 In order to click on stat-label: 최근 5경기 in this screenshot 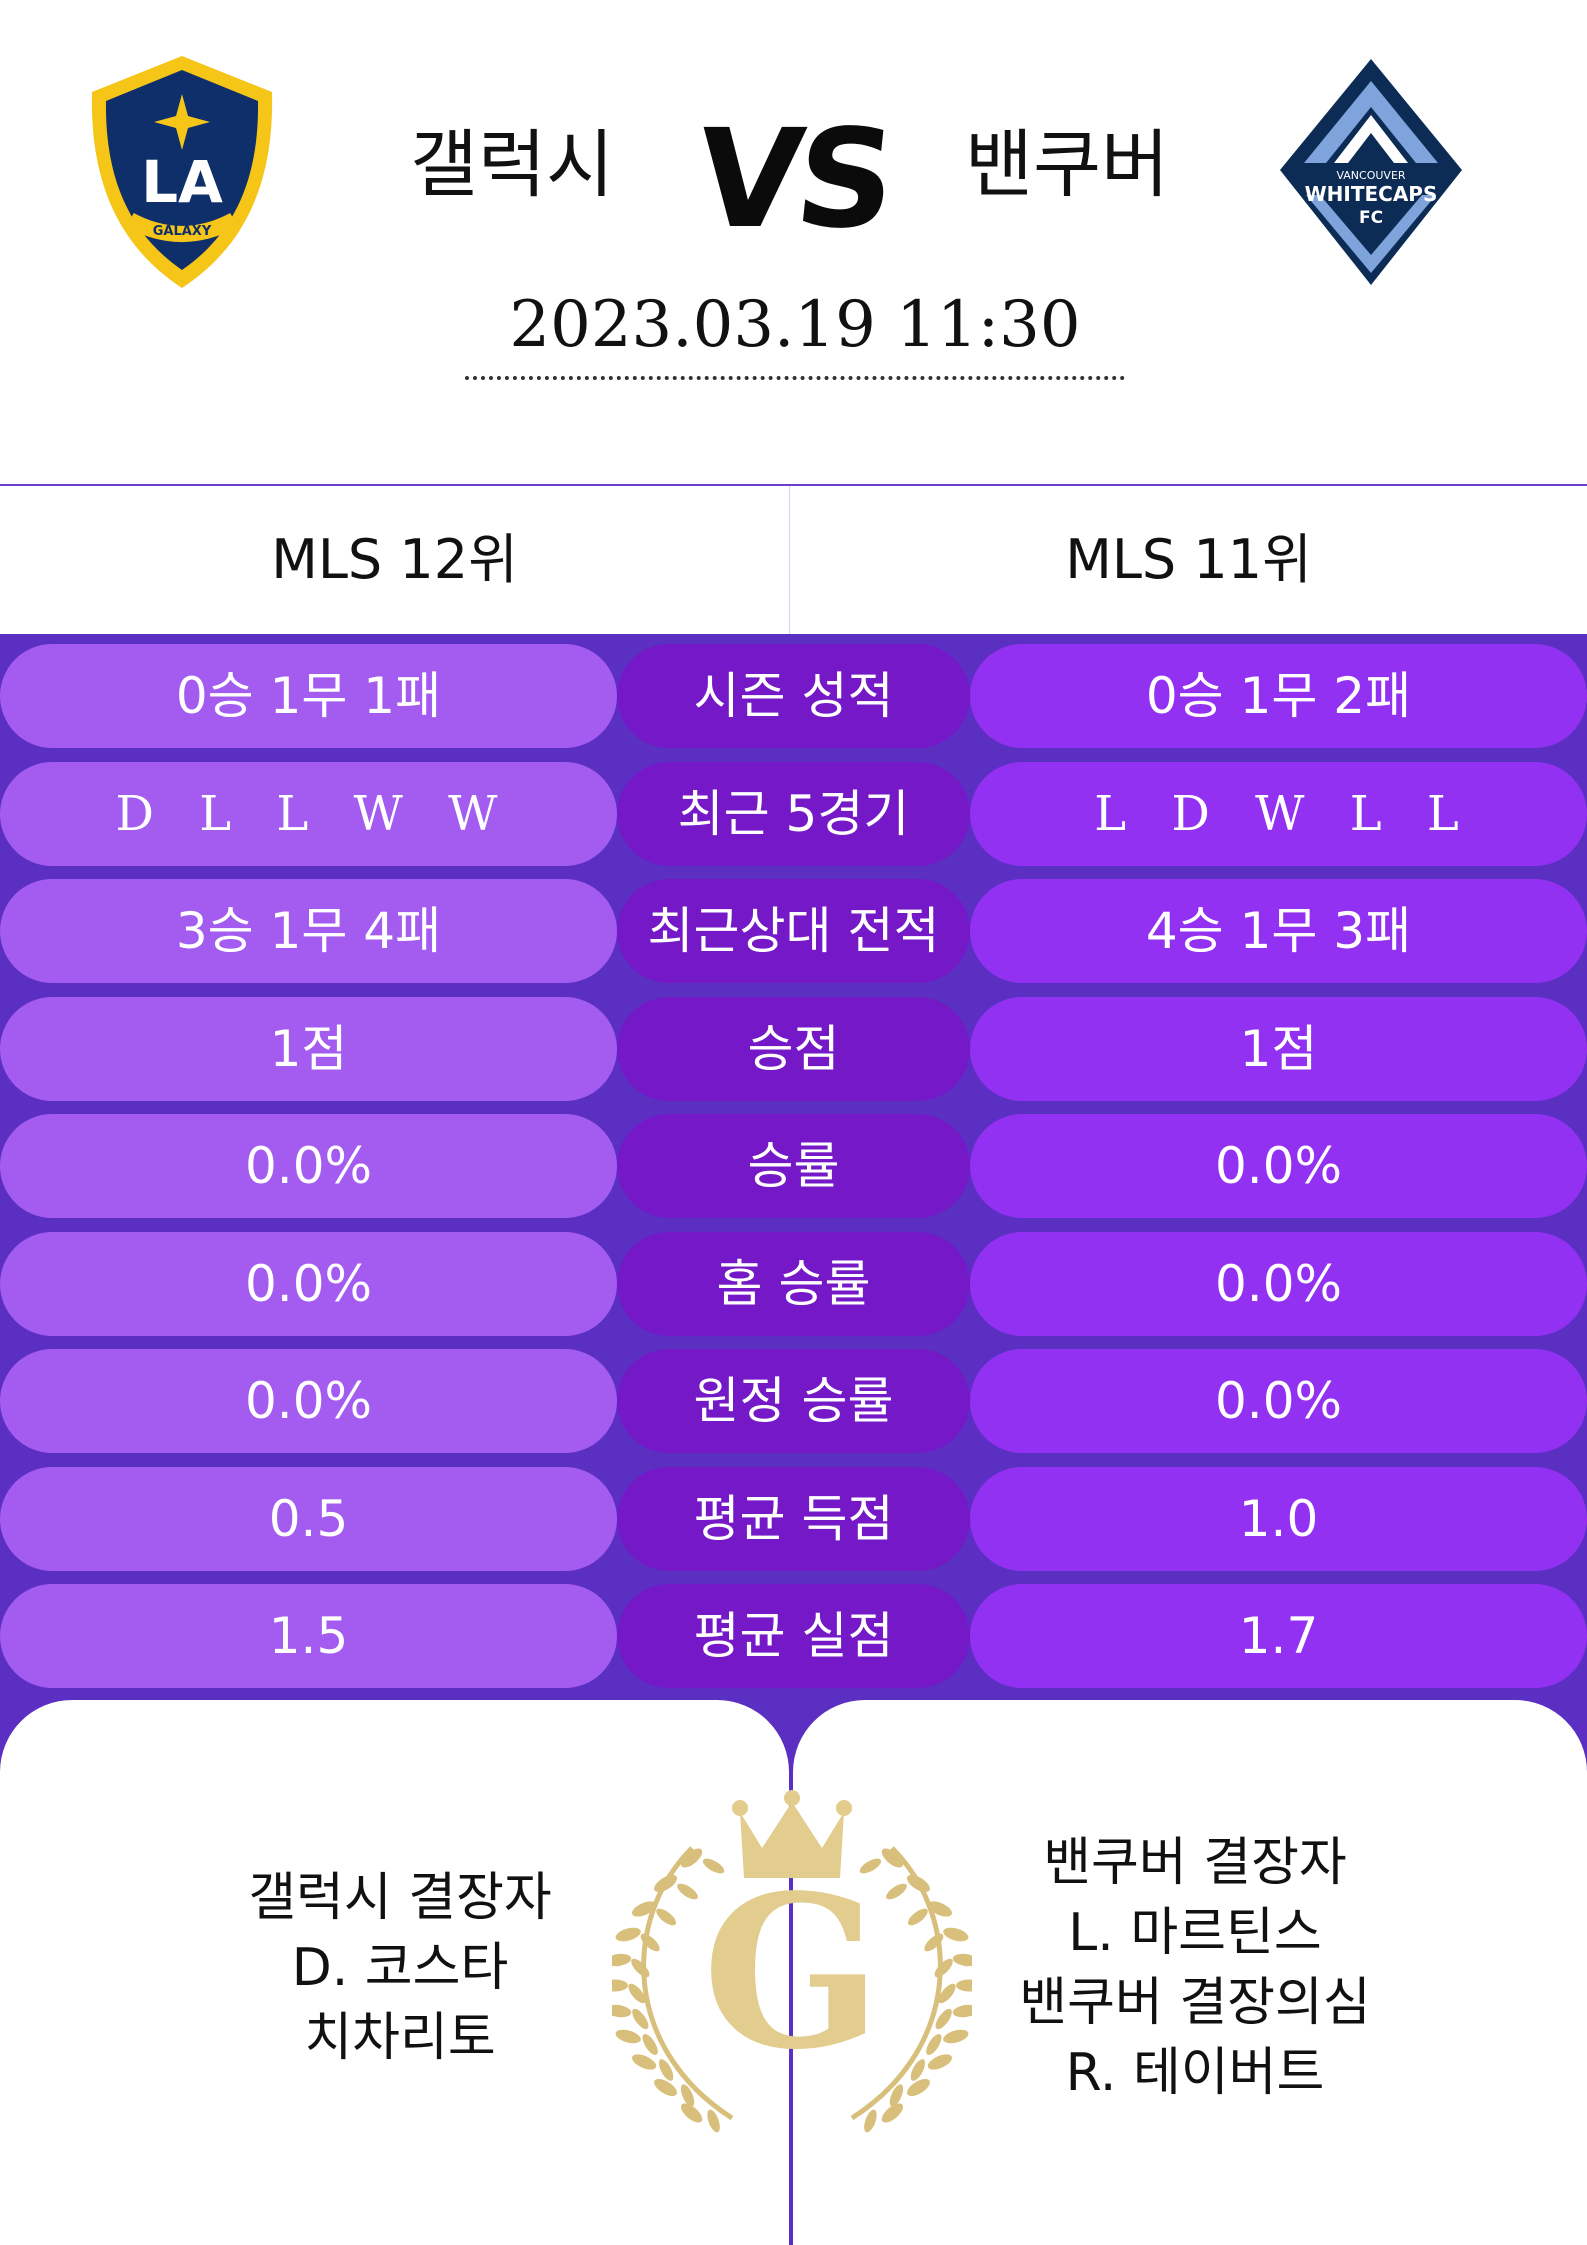, I will do `click(793, 814)`.